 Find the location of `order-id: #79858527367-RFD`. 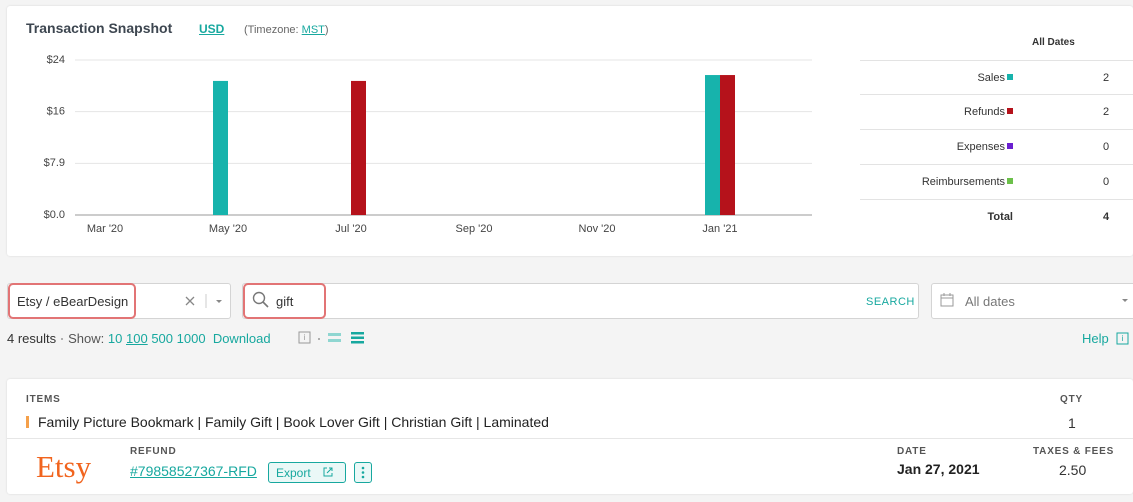

order-id: #79858527367-RFD is located at coordinates (193, 471).